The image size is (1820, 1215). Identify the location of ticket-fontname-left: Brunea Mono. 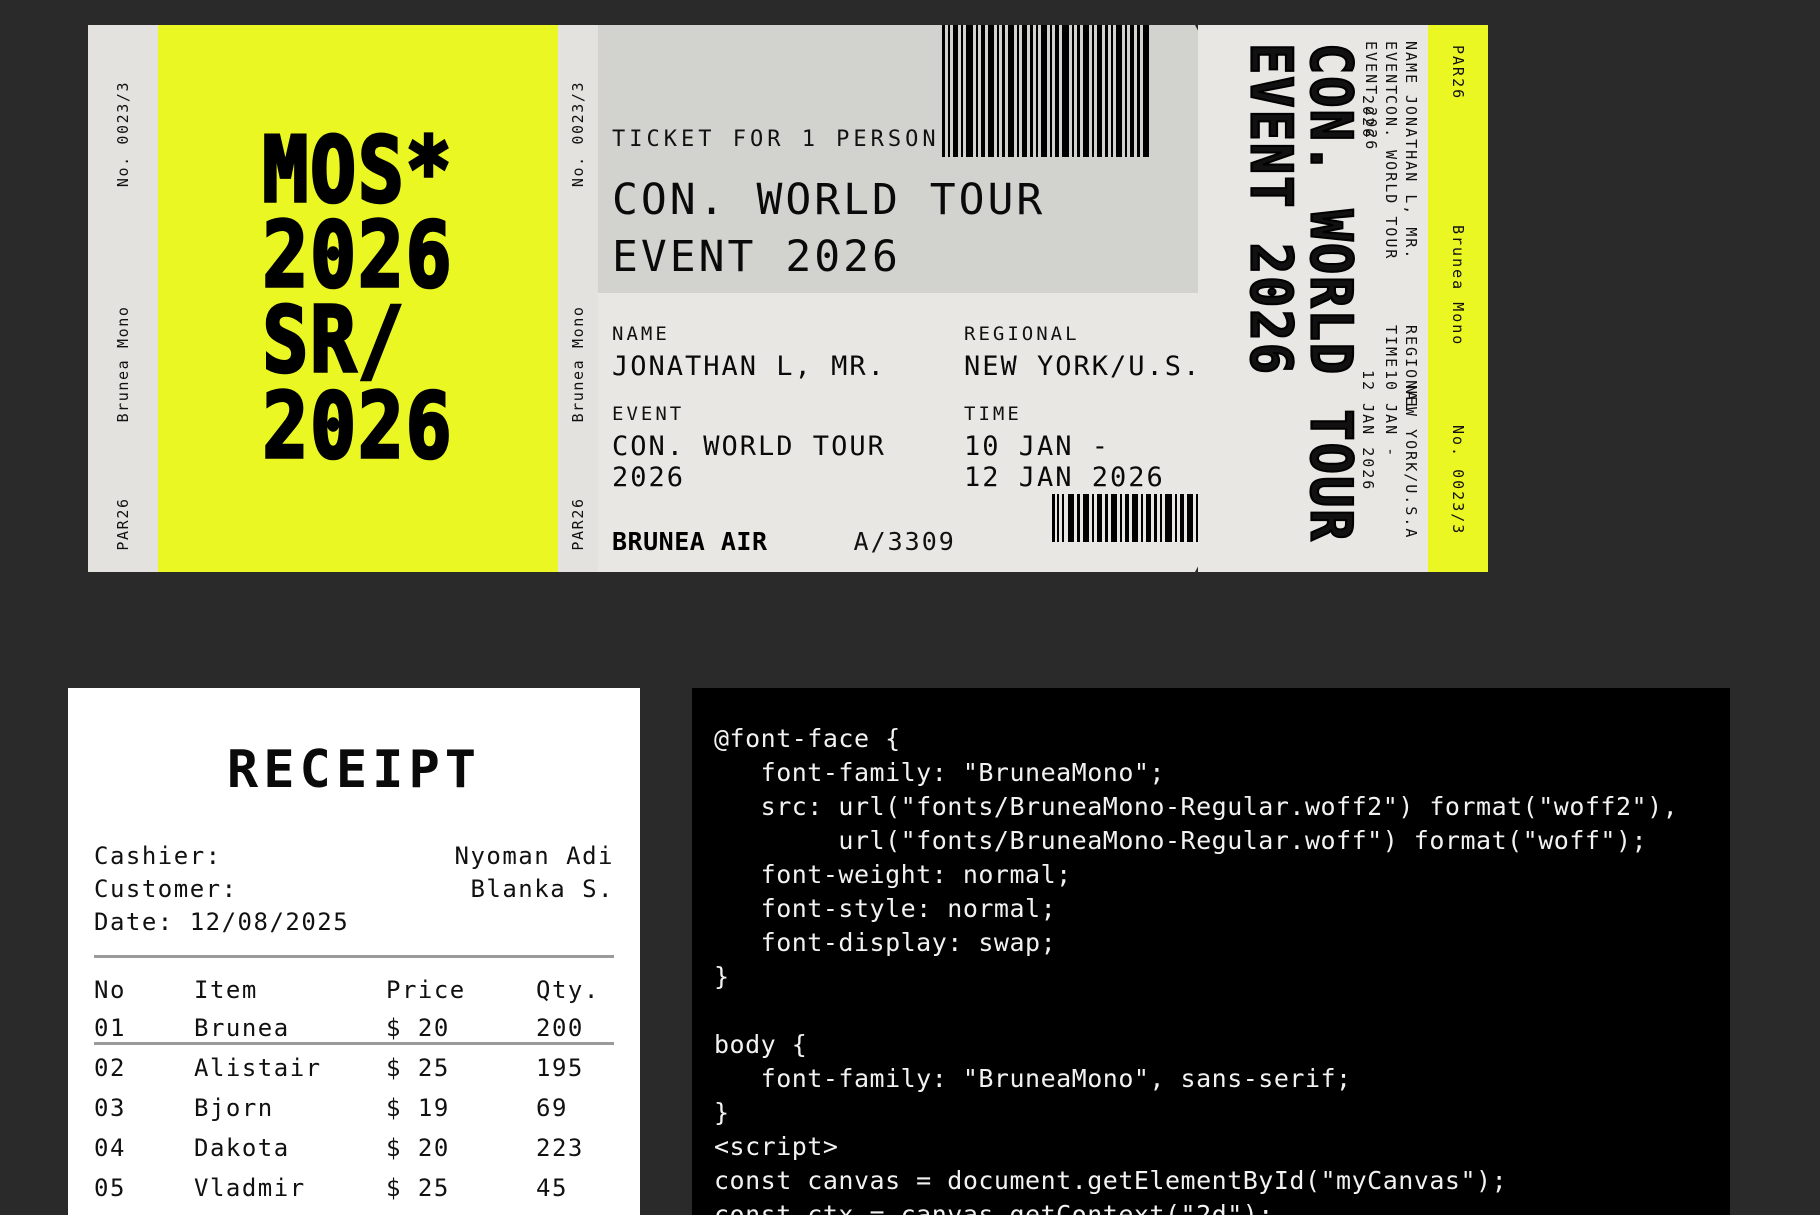
(123, 364).